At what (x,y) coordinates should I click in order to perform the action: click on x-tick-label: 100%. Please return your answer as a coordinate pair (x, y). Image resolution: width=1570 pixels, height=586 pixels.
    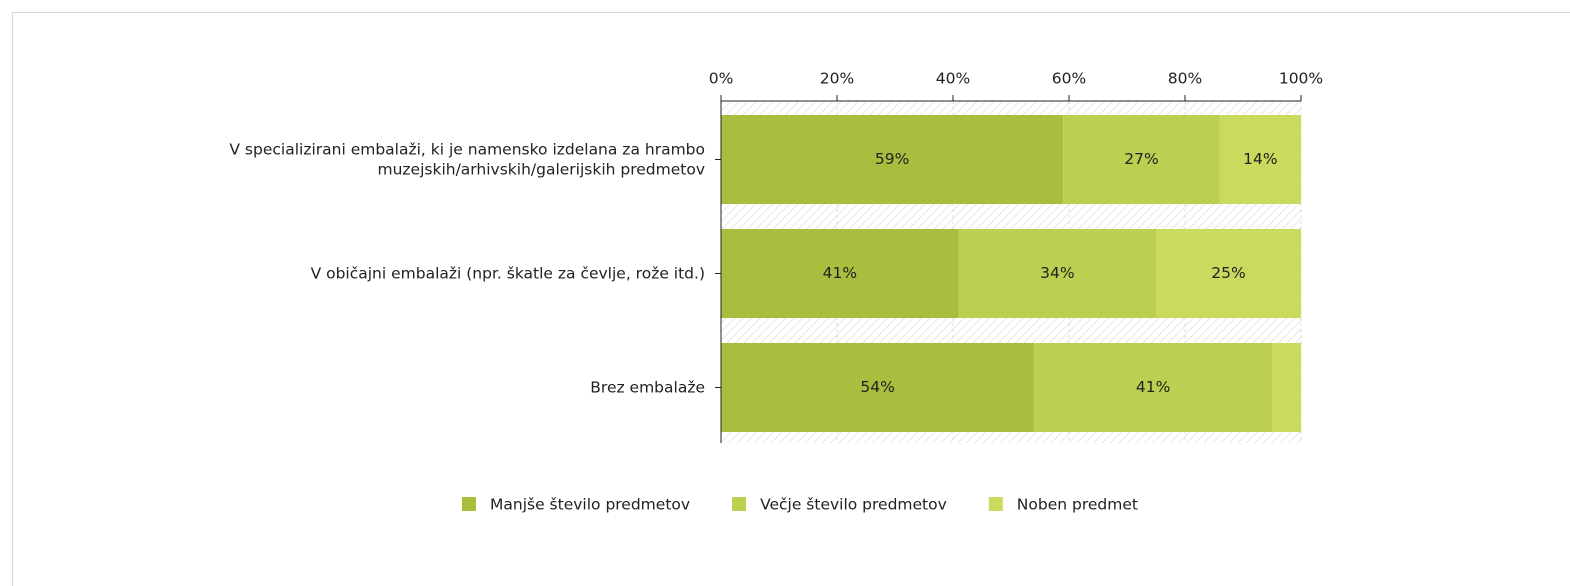
    Looking at the image, I should click on (1301, 79).